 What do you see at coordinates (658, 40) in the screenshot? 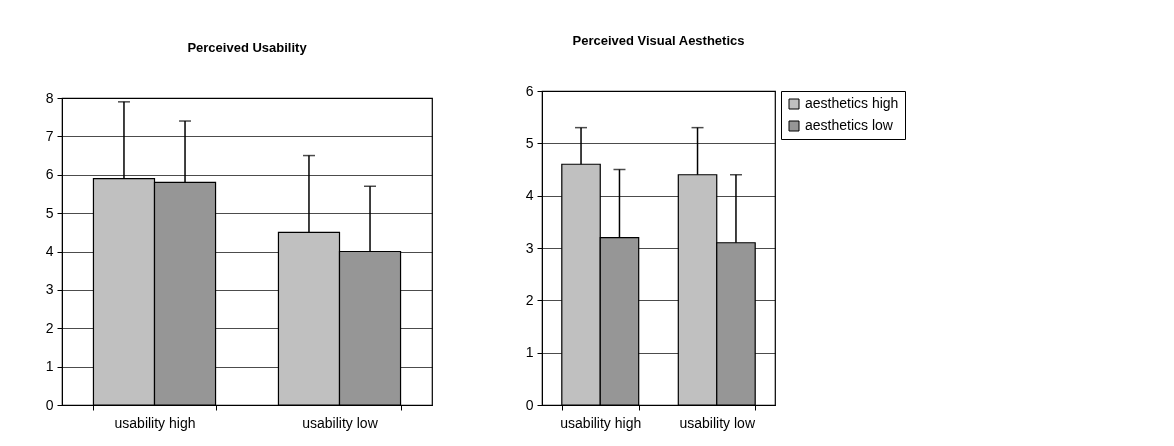
I see `chart-title: Perceived Visual Aesthetics` at bounding box center [658, 40].